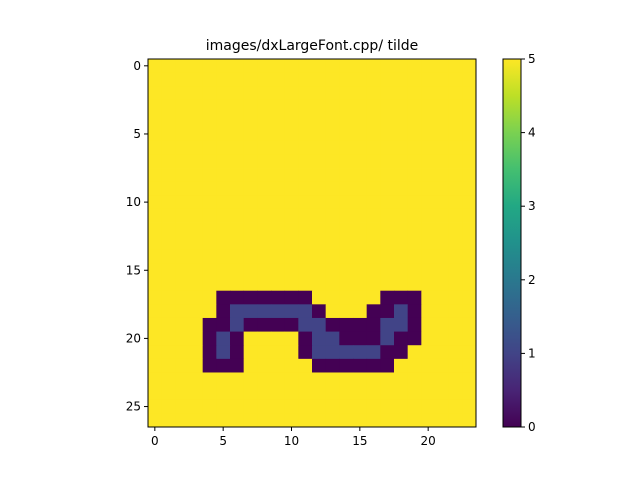 The image size is (640, 480). I want to click on colorbar-tick-label: 2, so click(532, 280).